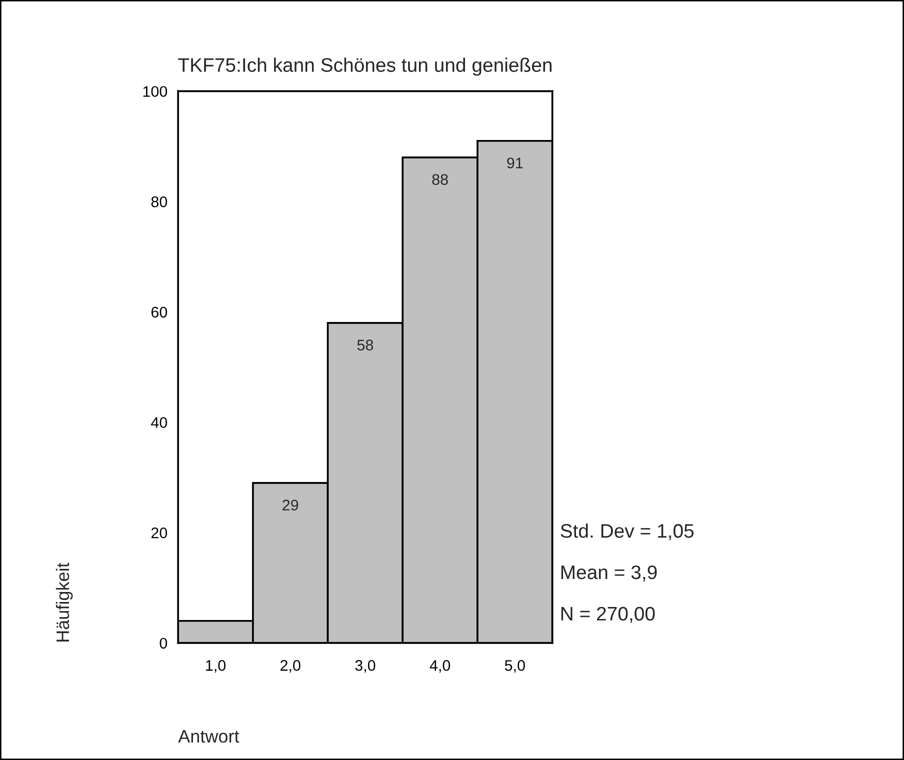 Image resolution: width=904 pixels, height=760 pixels. What do you see at coordinates (440, 179) in the screenshot?
I see `data-label: 88` at bounding box center [440, 179].